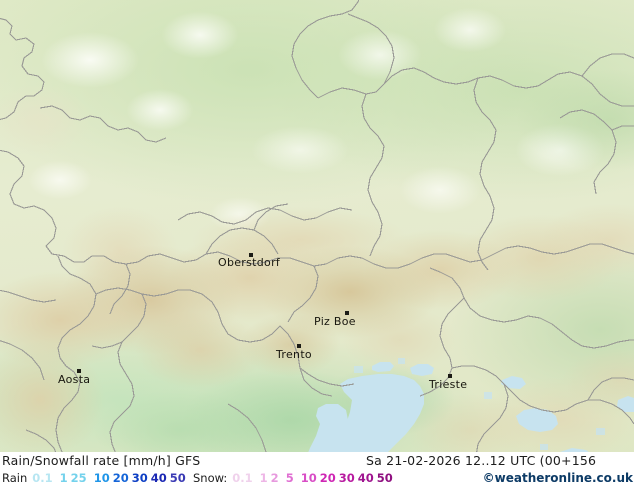  Describe the element at coordinates (346, 478) in the screenshot. I see `snow-value-30: 30` at that location.